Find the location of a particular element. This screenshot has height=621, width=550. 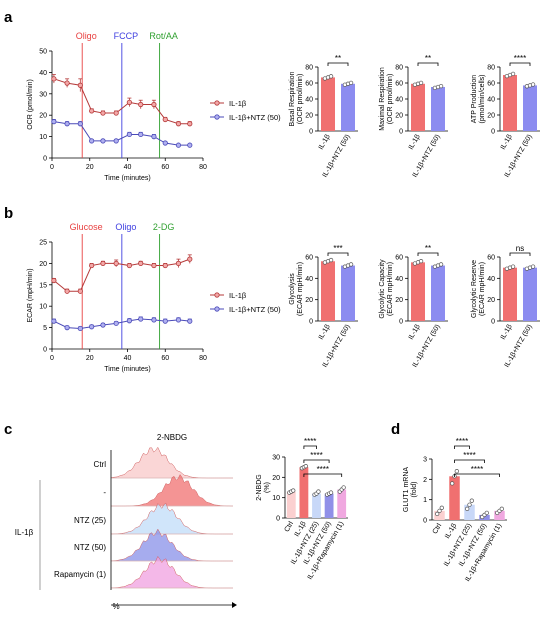

a-atp-ylabel-unit: (pmol/min/cells) is located at coordinates (482, 98).